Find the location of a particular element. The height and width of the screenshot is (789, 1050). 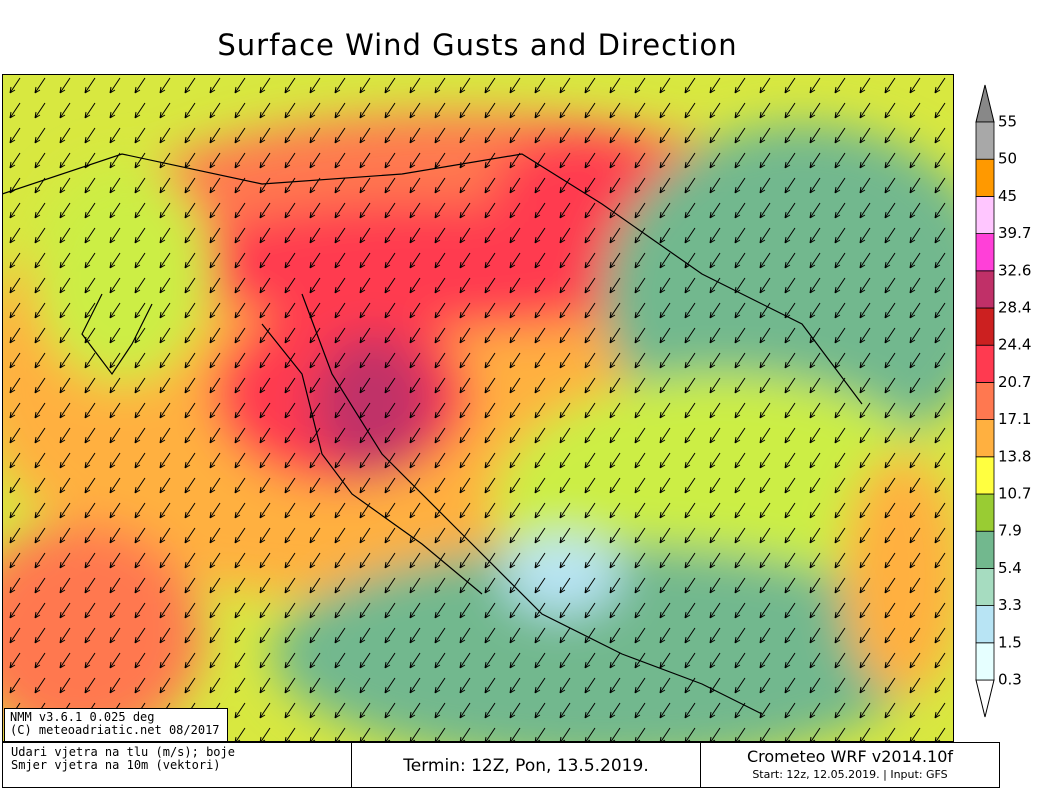

legend-label: 3.3 is located at coordinates (1010, 605).